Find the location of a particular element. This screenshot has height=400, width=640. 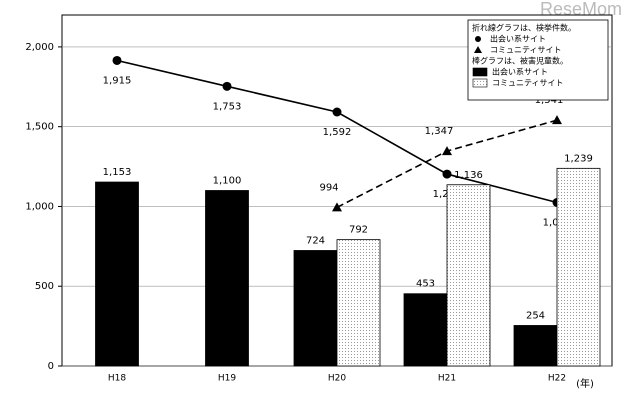

watermark: ReseMom is located at coordinates (581, 9).